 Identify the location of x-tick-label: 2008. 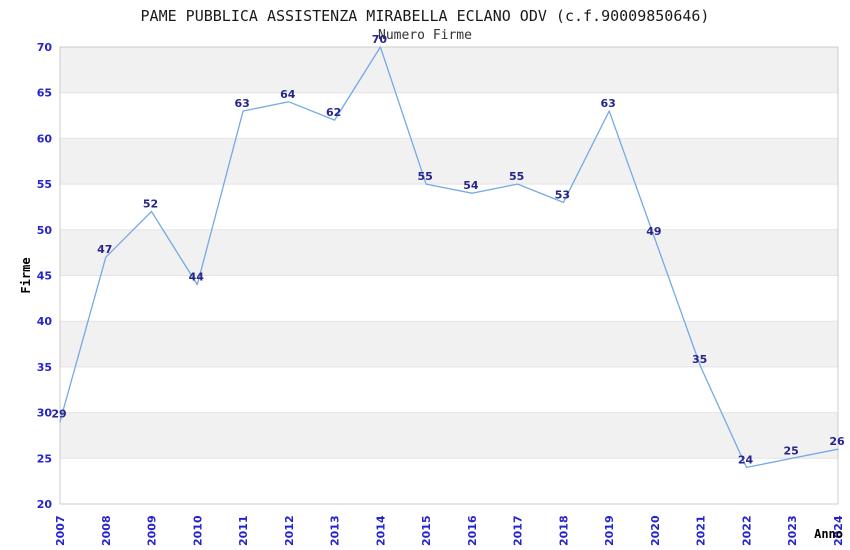
(106, 530).